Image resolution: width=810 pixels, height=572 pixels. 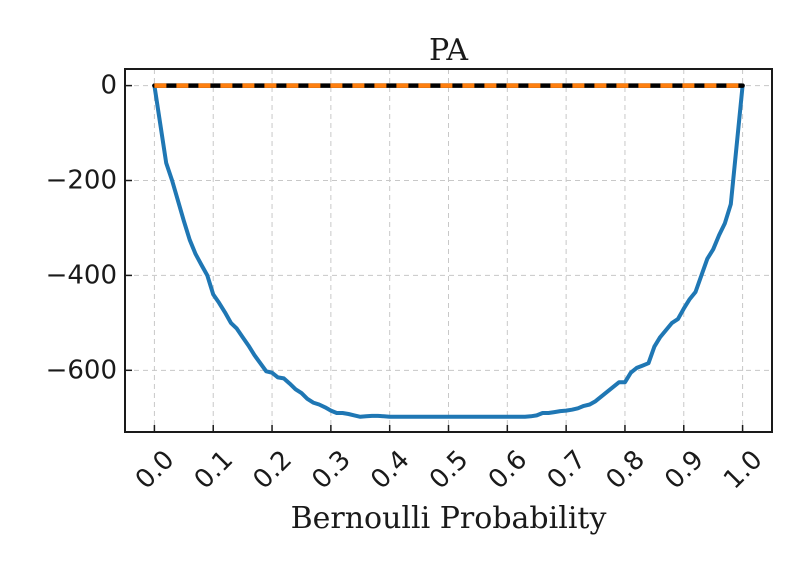 I want to click on y-tick-label: −400, so click(x=81, y=275).